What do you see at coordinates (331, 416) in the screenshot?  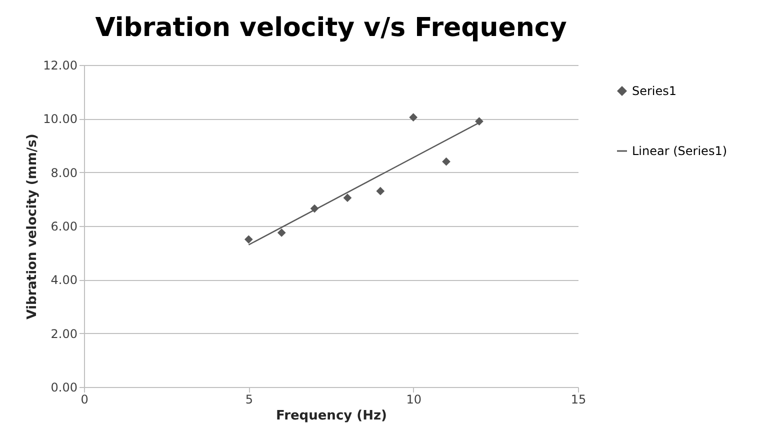 I see `x-axis-title: Frequency (Hz)` at bounding box center [331, 416].